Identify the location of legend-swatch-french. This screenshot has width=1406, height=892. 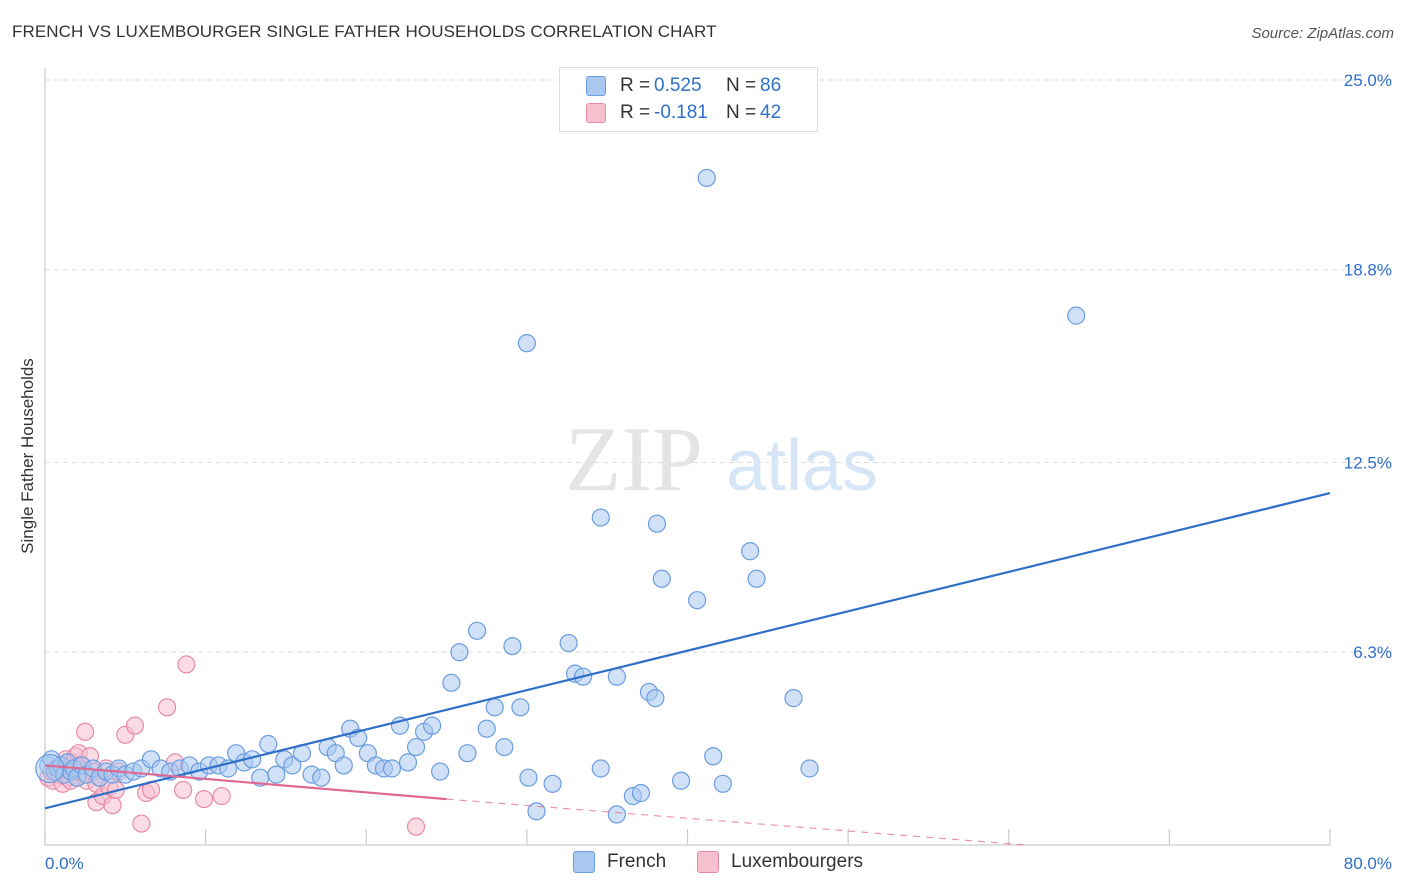
(596, 86).